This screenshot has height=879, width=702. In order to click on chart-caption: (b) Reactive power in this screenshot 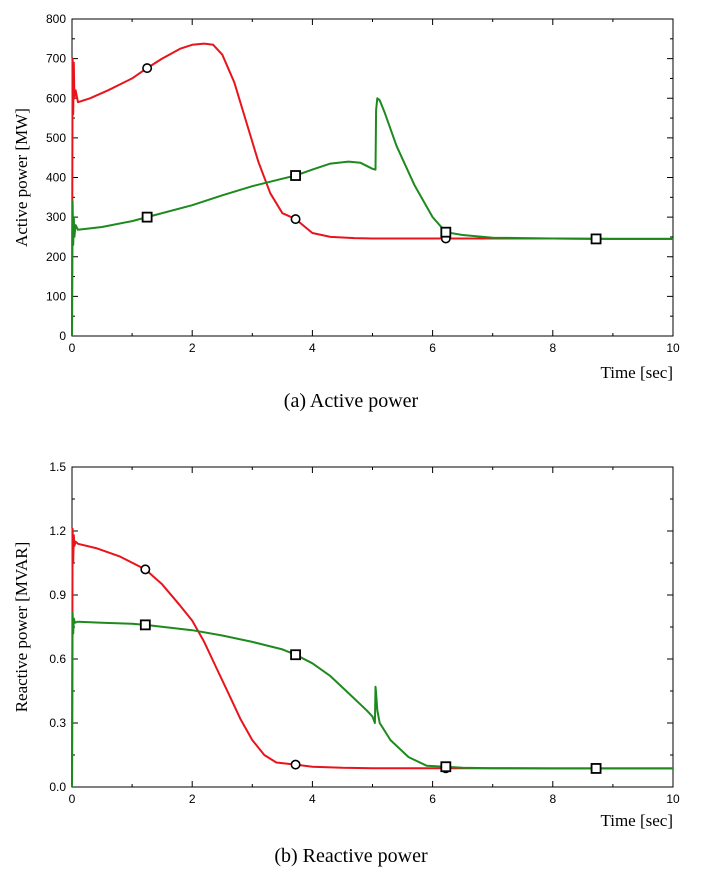, I will do `click(351, 856)`.